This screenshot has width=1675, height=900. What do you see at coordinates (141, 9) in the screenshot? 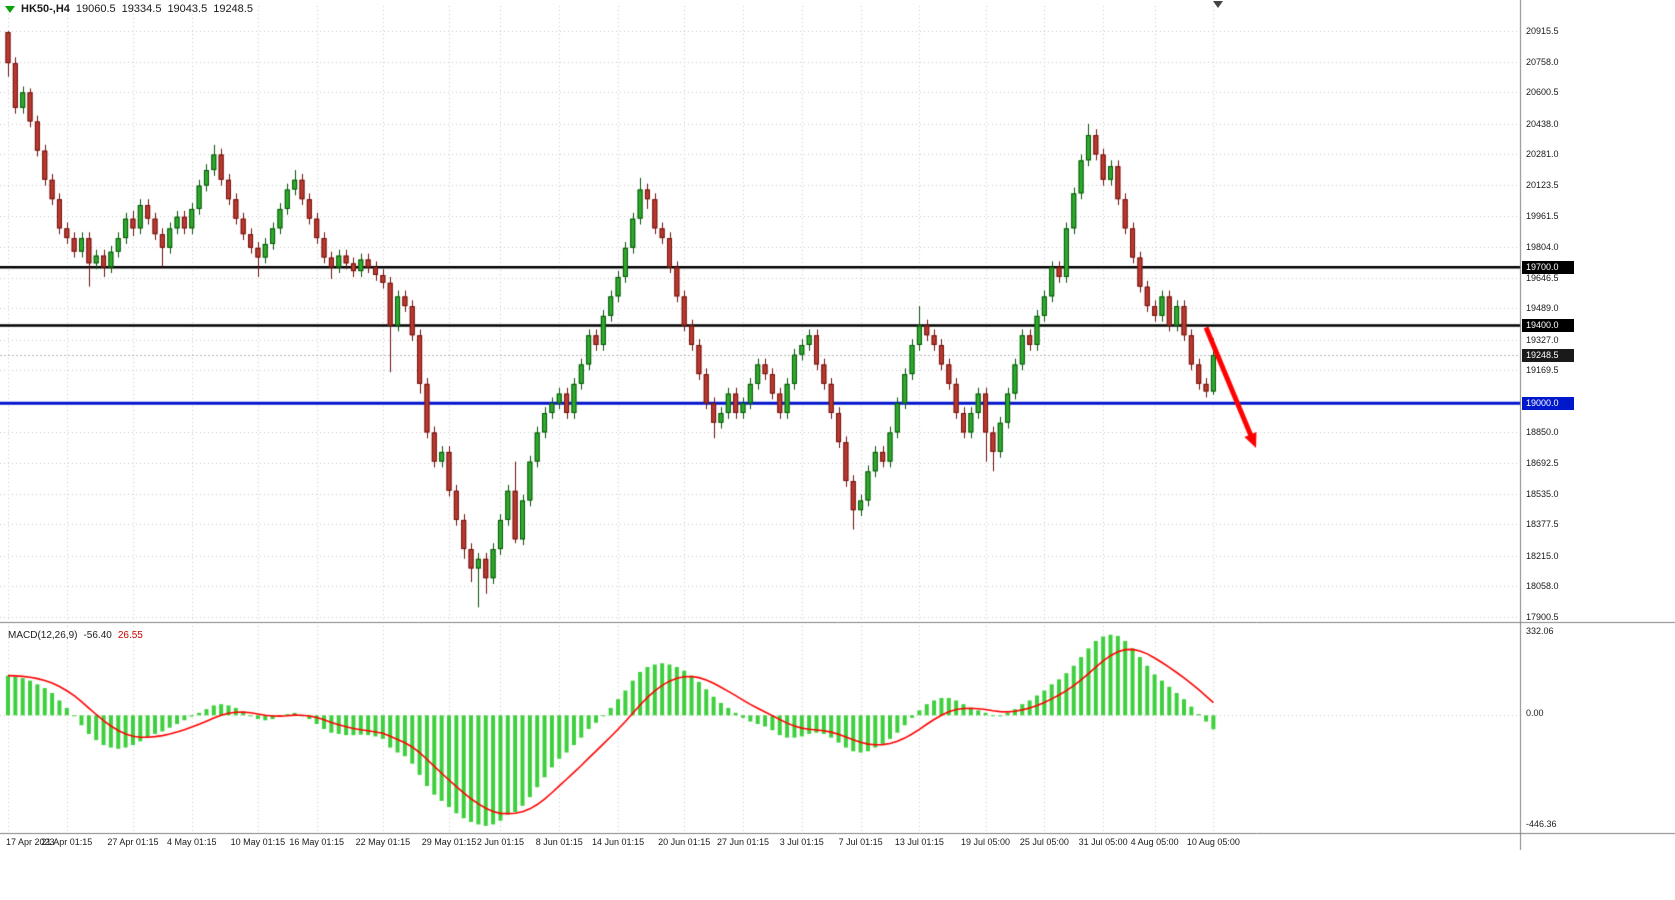
I see `bar-high-value: 19334.5` at bounding box center [141, 9].